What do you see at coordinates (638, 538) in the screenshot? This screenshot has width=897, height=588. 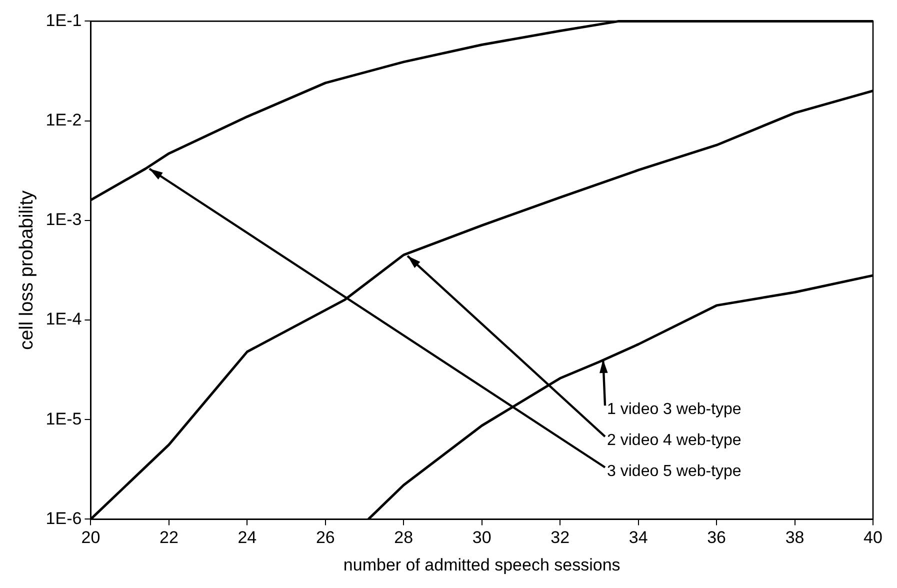 I see `x-tick-label: 34` at bounding box center [638, 538].